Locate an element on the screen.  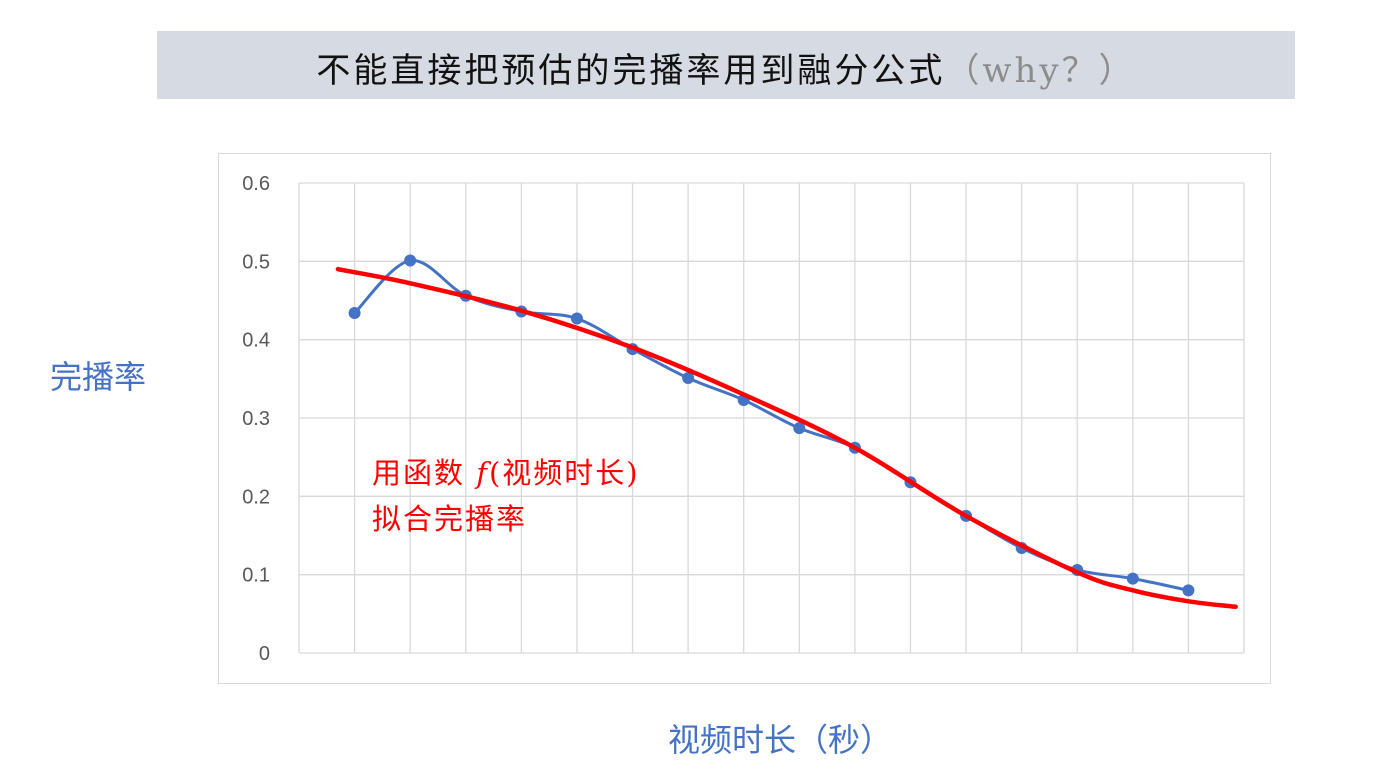
title-text: 不能直接把预估的完播率用到融分公式 is located at coordinates (631, 71).